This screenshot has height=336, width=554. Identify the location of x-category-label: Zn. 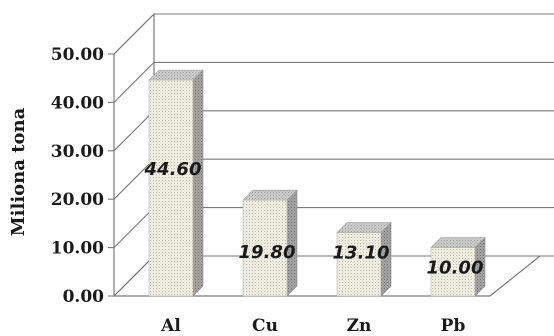
(359, 326).